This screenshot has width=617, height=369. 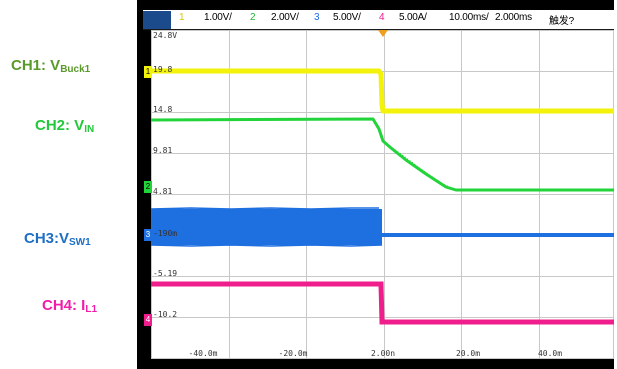 What do you see at coordinates (165, 273) in the screenshot?
I see `scale-label: -5.19` at bounding box center [165, 273].